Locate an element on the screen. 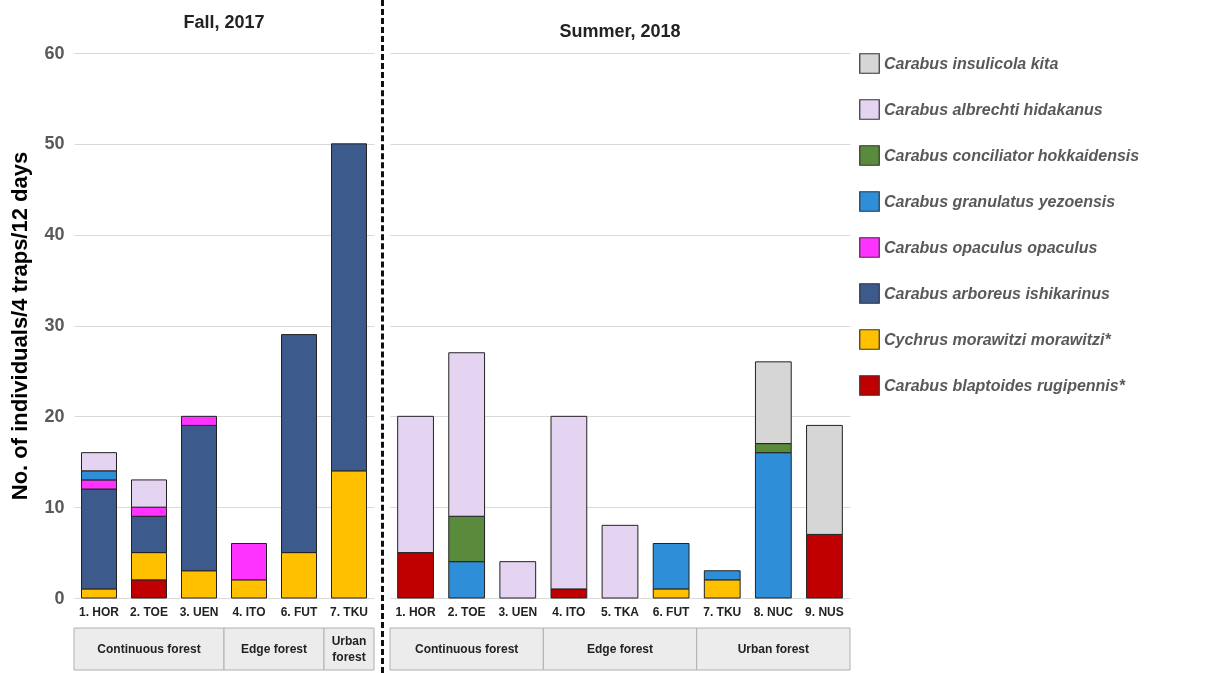 The width and height of the screenshot is (1220, 673). y-tick-label: 10 is located at coordinates (54, 506).